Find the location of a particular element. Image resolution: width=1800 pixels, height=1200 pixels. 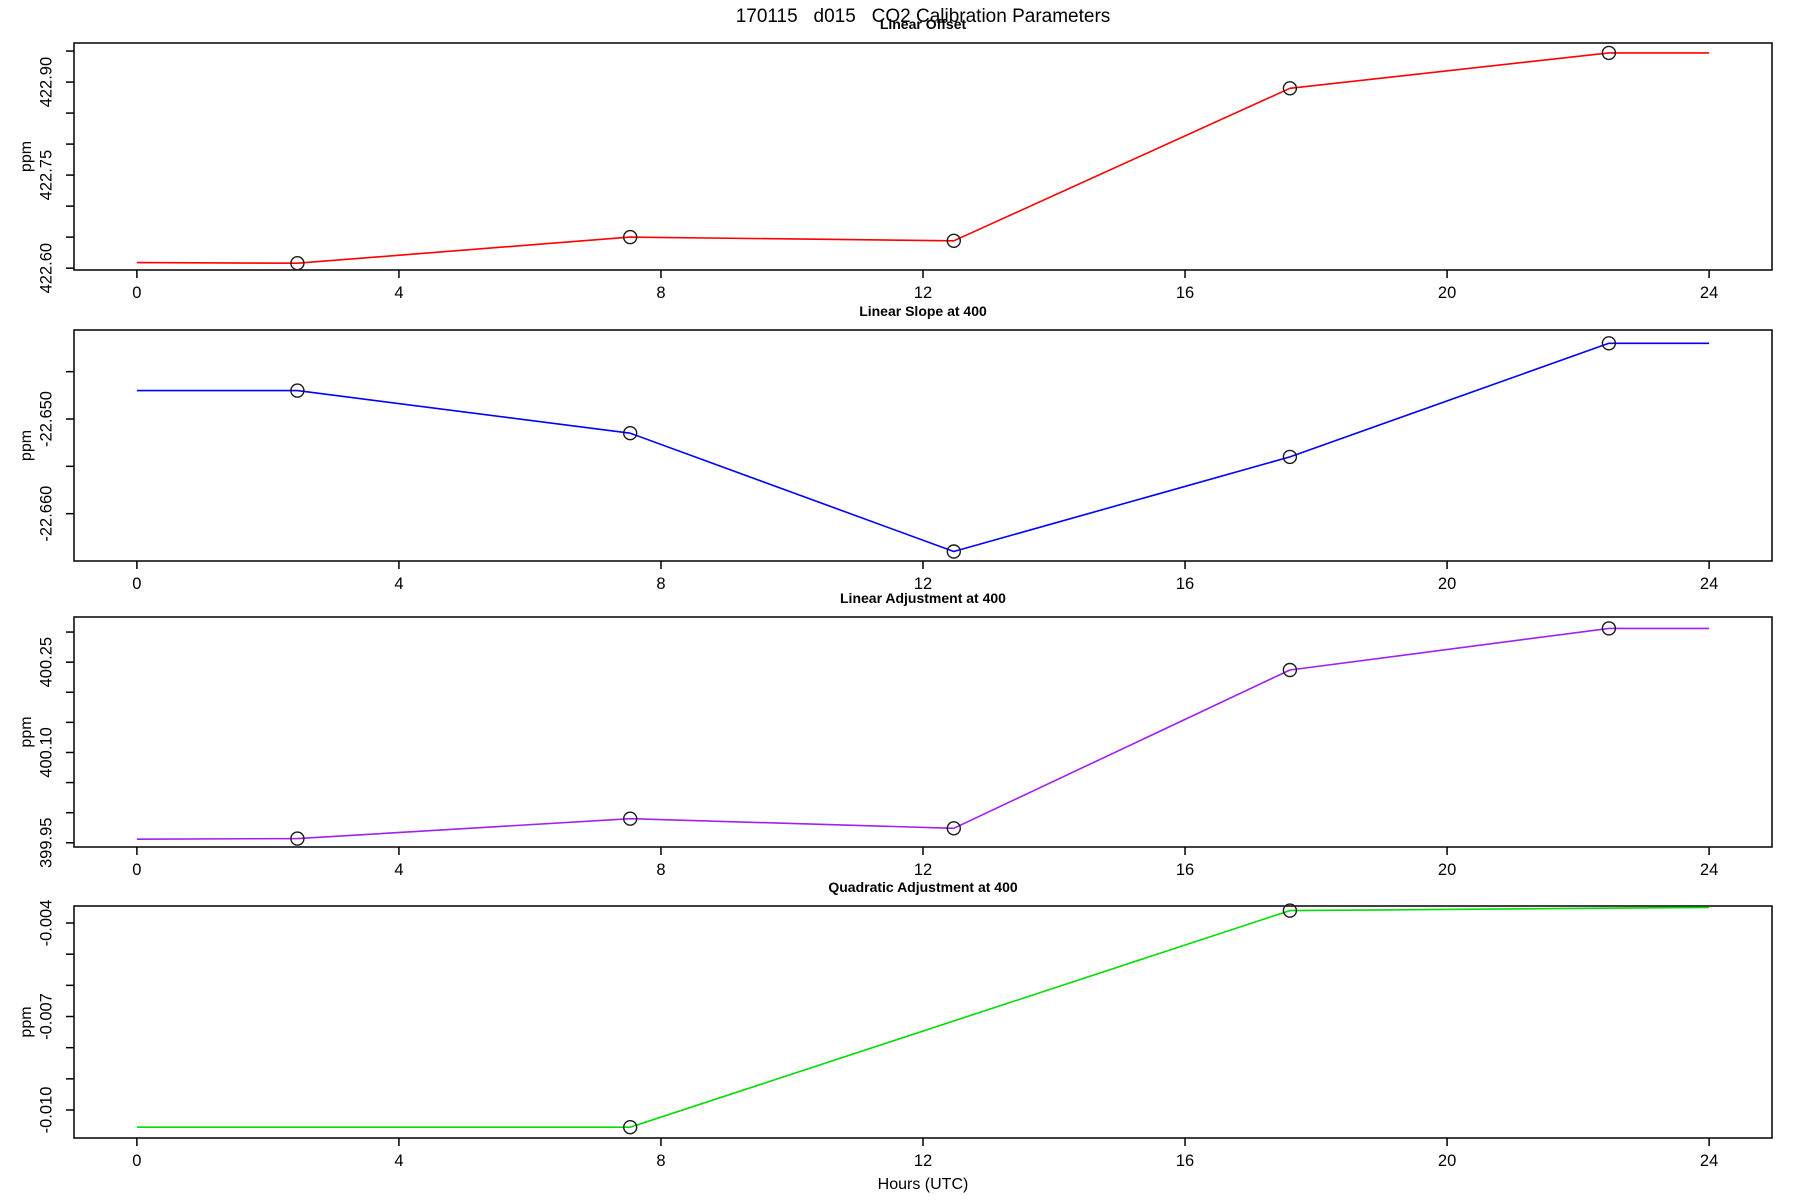

y-tick-label: -22.660 is located at coordinates (46, 514).